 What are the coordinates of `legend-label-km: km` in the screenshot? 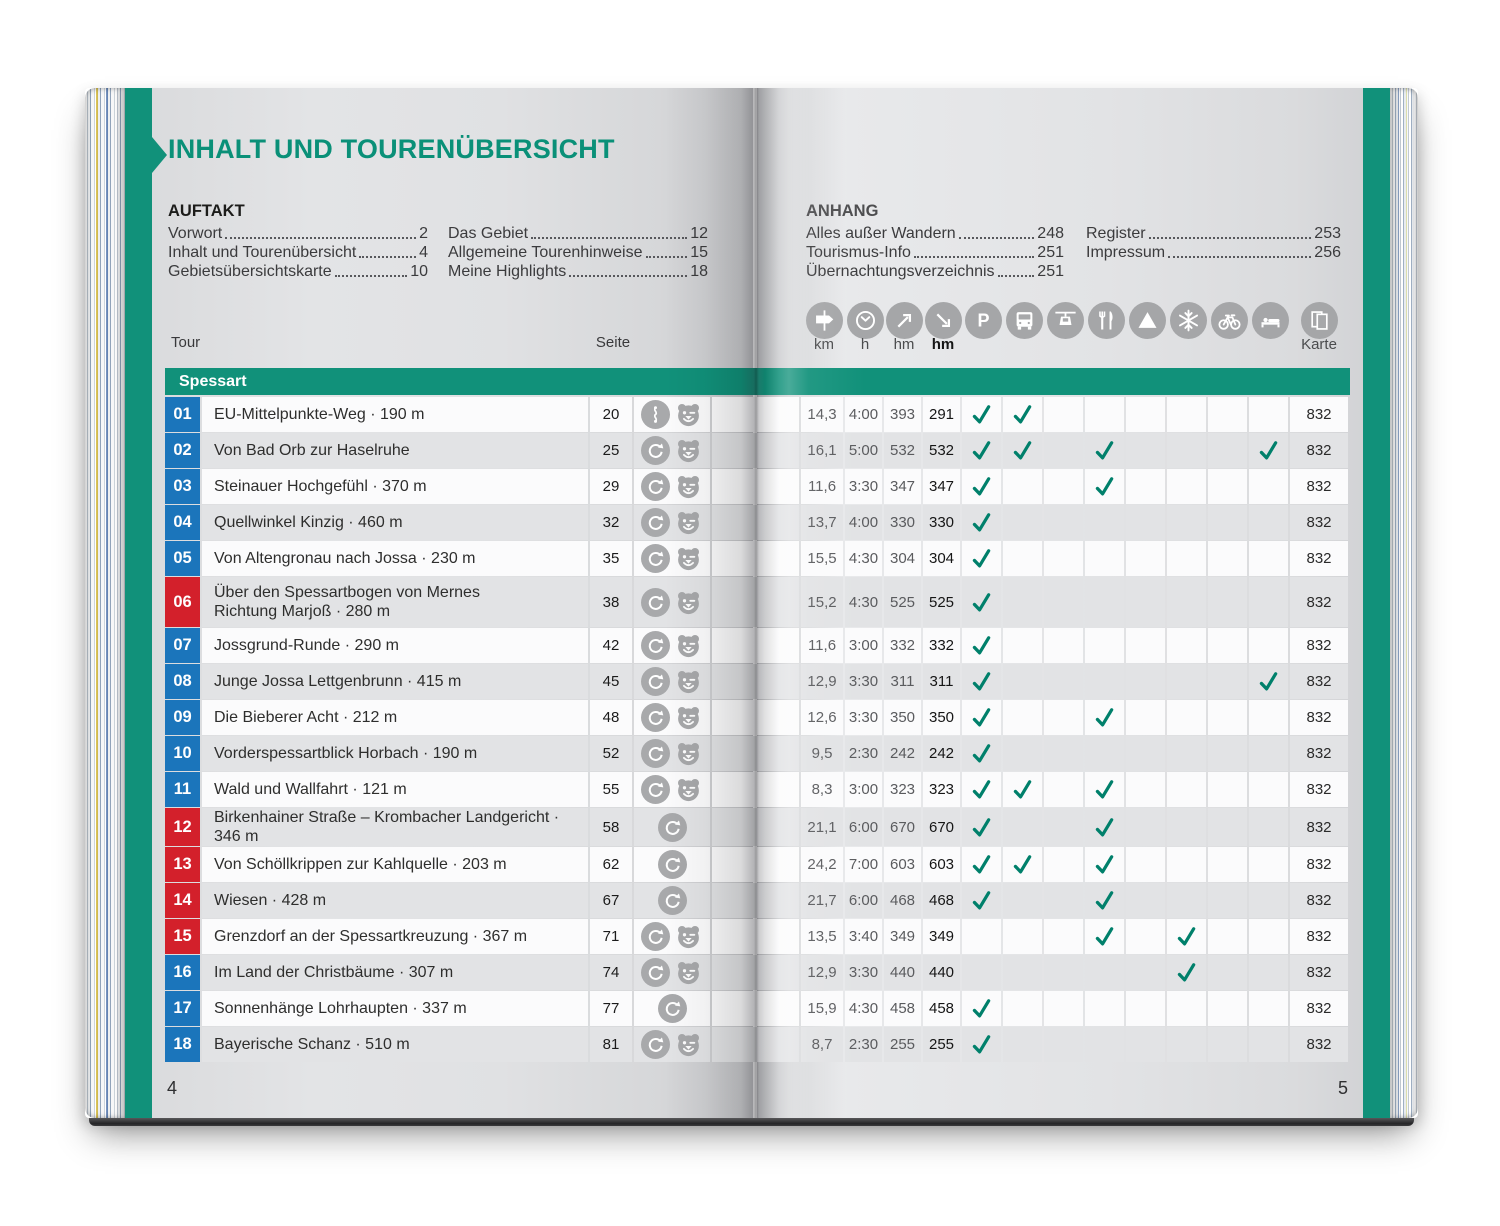 It's located at (824, 344).